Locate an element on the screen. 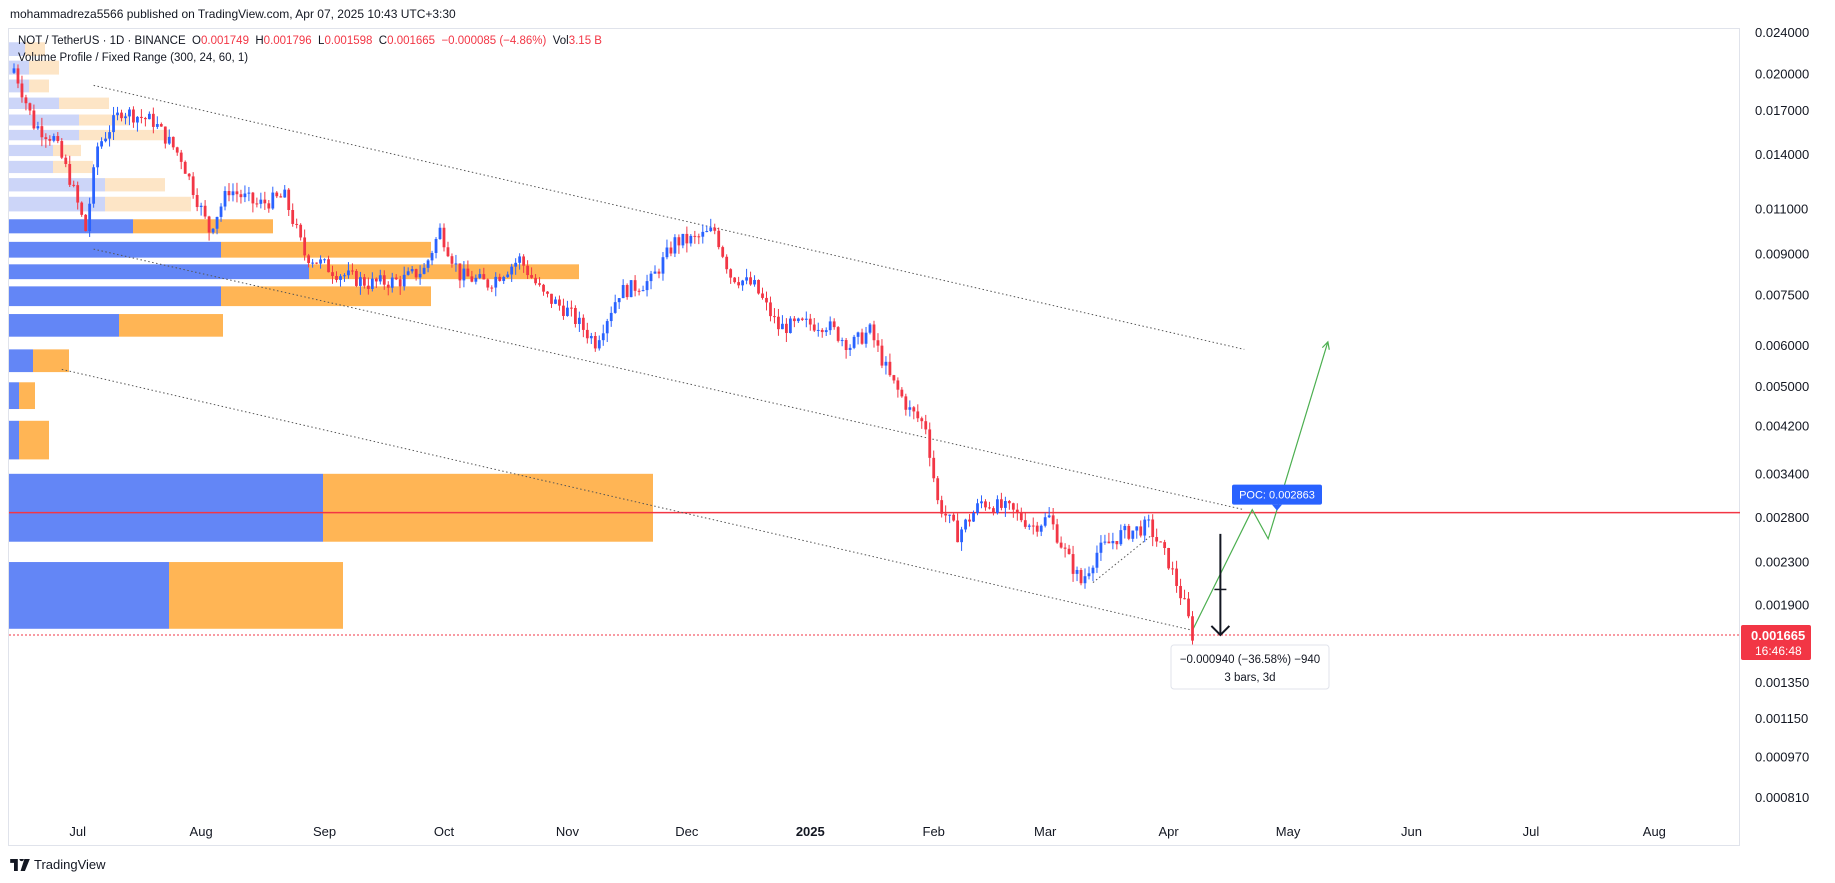  price-tick-label: 0.011000 is located at coordinates (1781, 208).